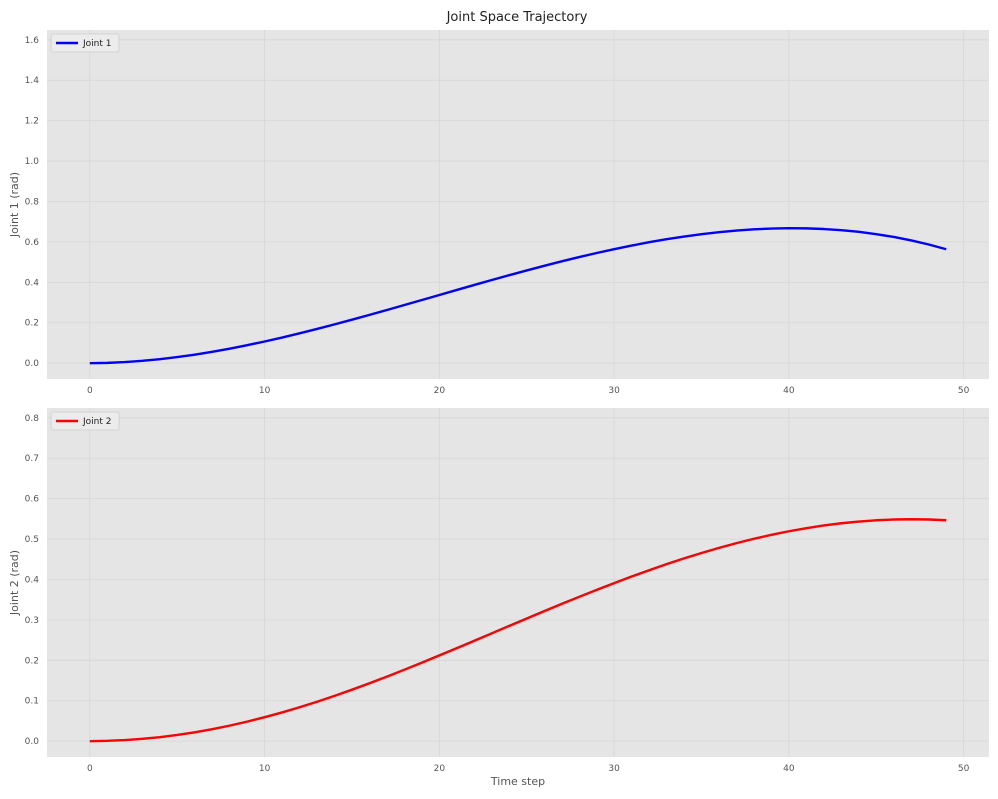 The image size is (998, 799). Describe the element at coordinates (14, 583) in the screenshot. I see `y-axis-label: Joint 2 (rad)` at that location.